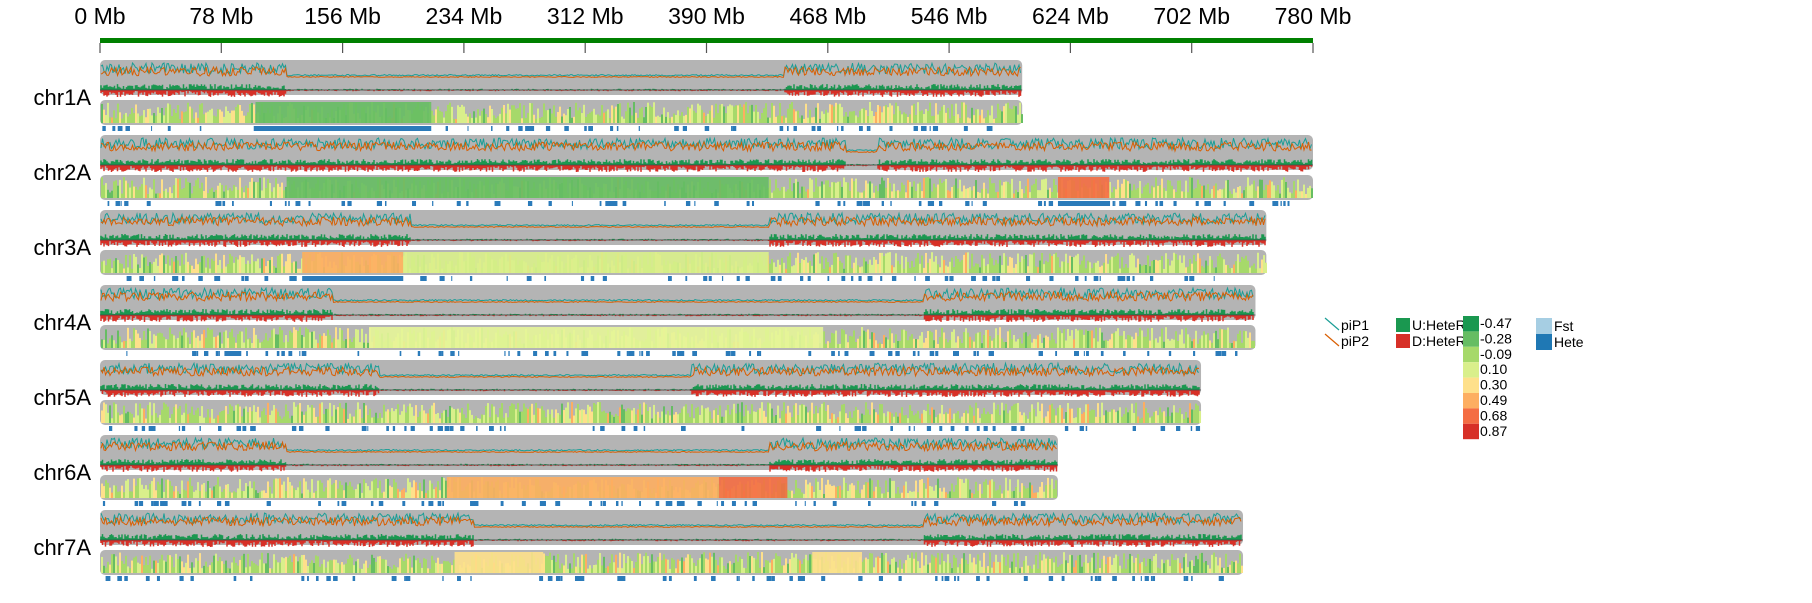 The image size is (1812, 603). Describe the element at coordinates (560, 71) in the screenshot. I see `pi-p2-series` at that location.